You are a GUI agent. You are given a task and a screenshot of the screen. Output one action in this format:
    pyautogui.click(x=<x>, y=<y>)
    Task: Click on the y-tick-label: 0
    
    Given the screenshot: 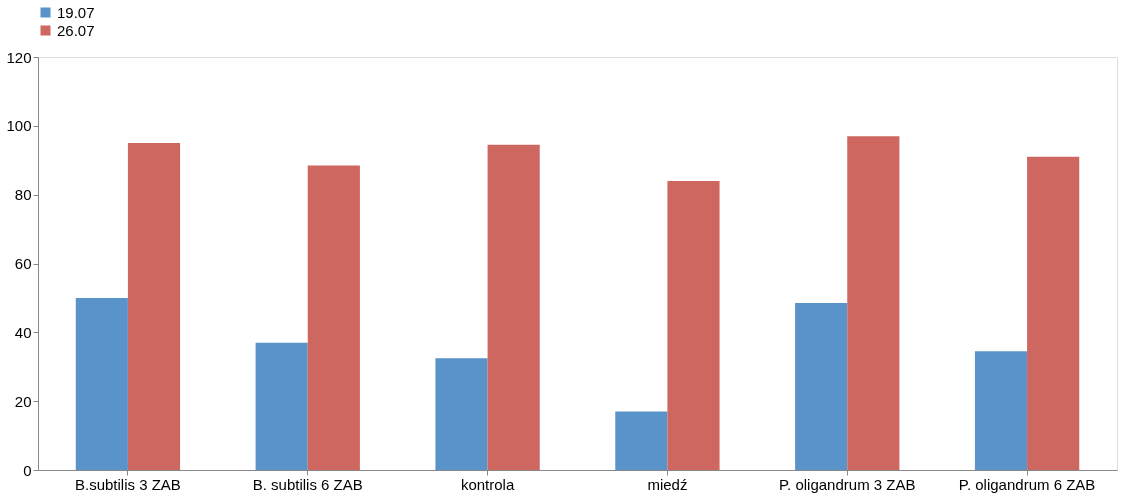 What is the action you would take?
    pyautogui.click(x=27, y=470)
    